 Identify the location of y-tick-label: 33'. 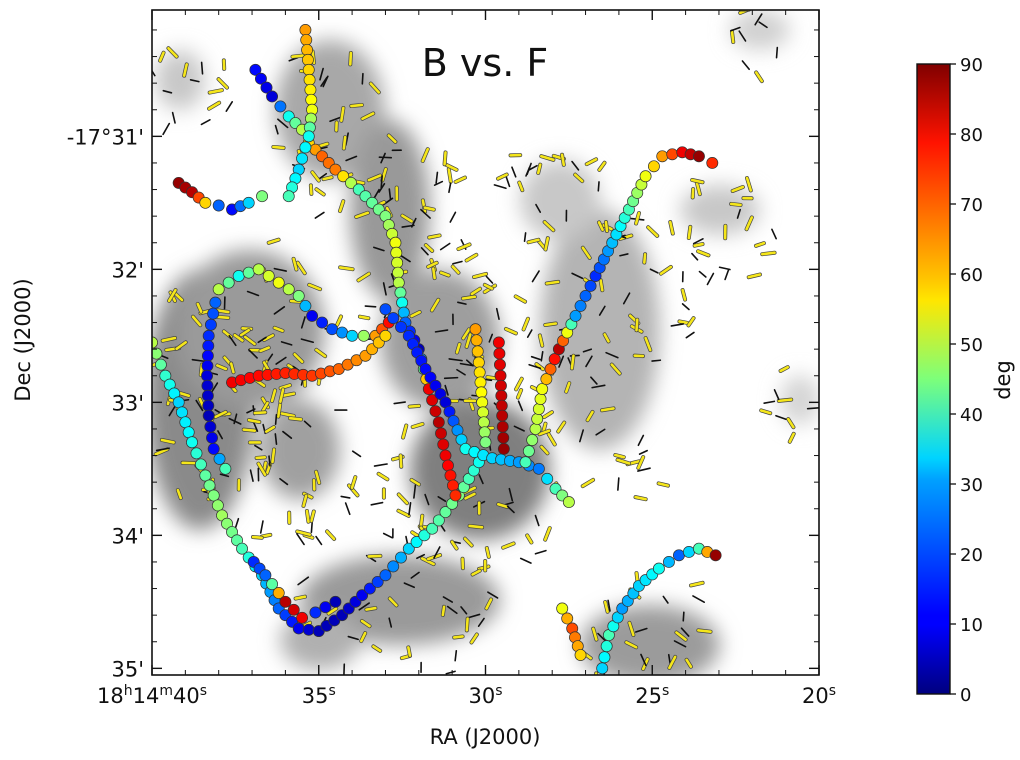
(128, 403).